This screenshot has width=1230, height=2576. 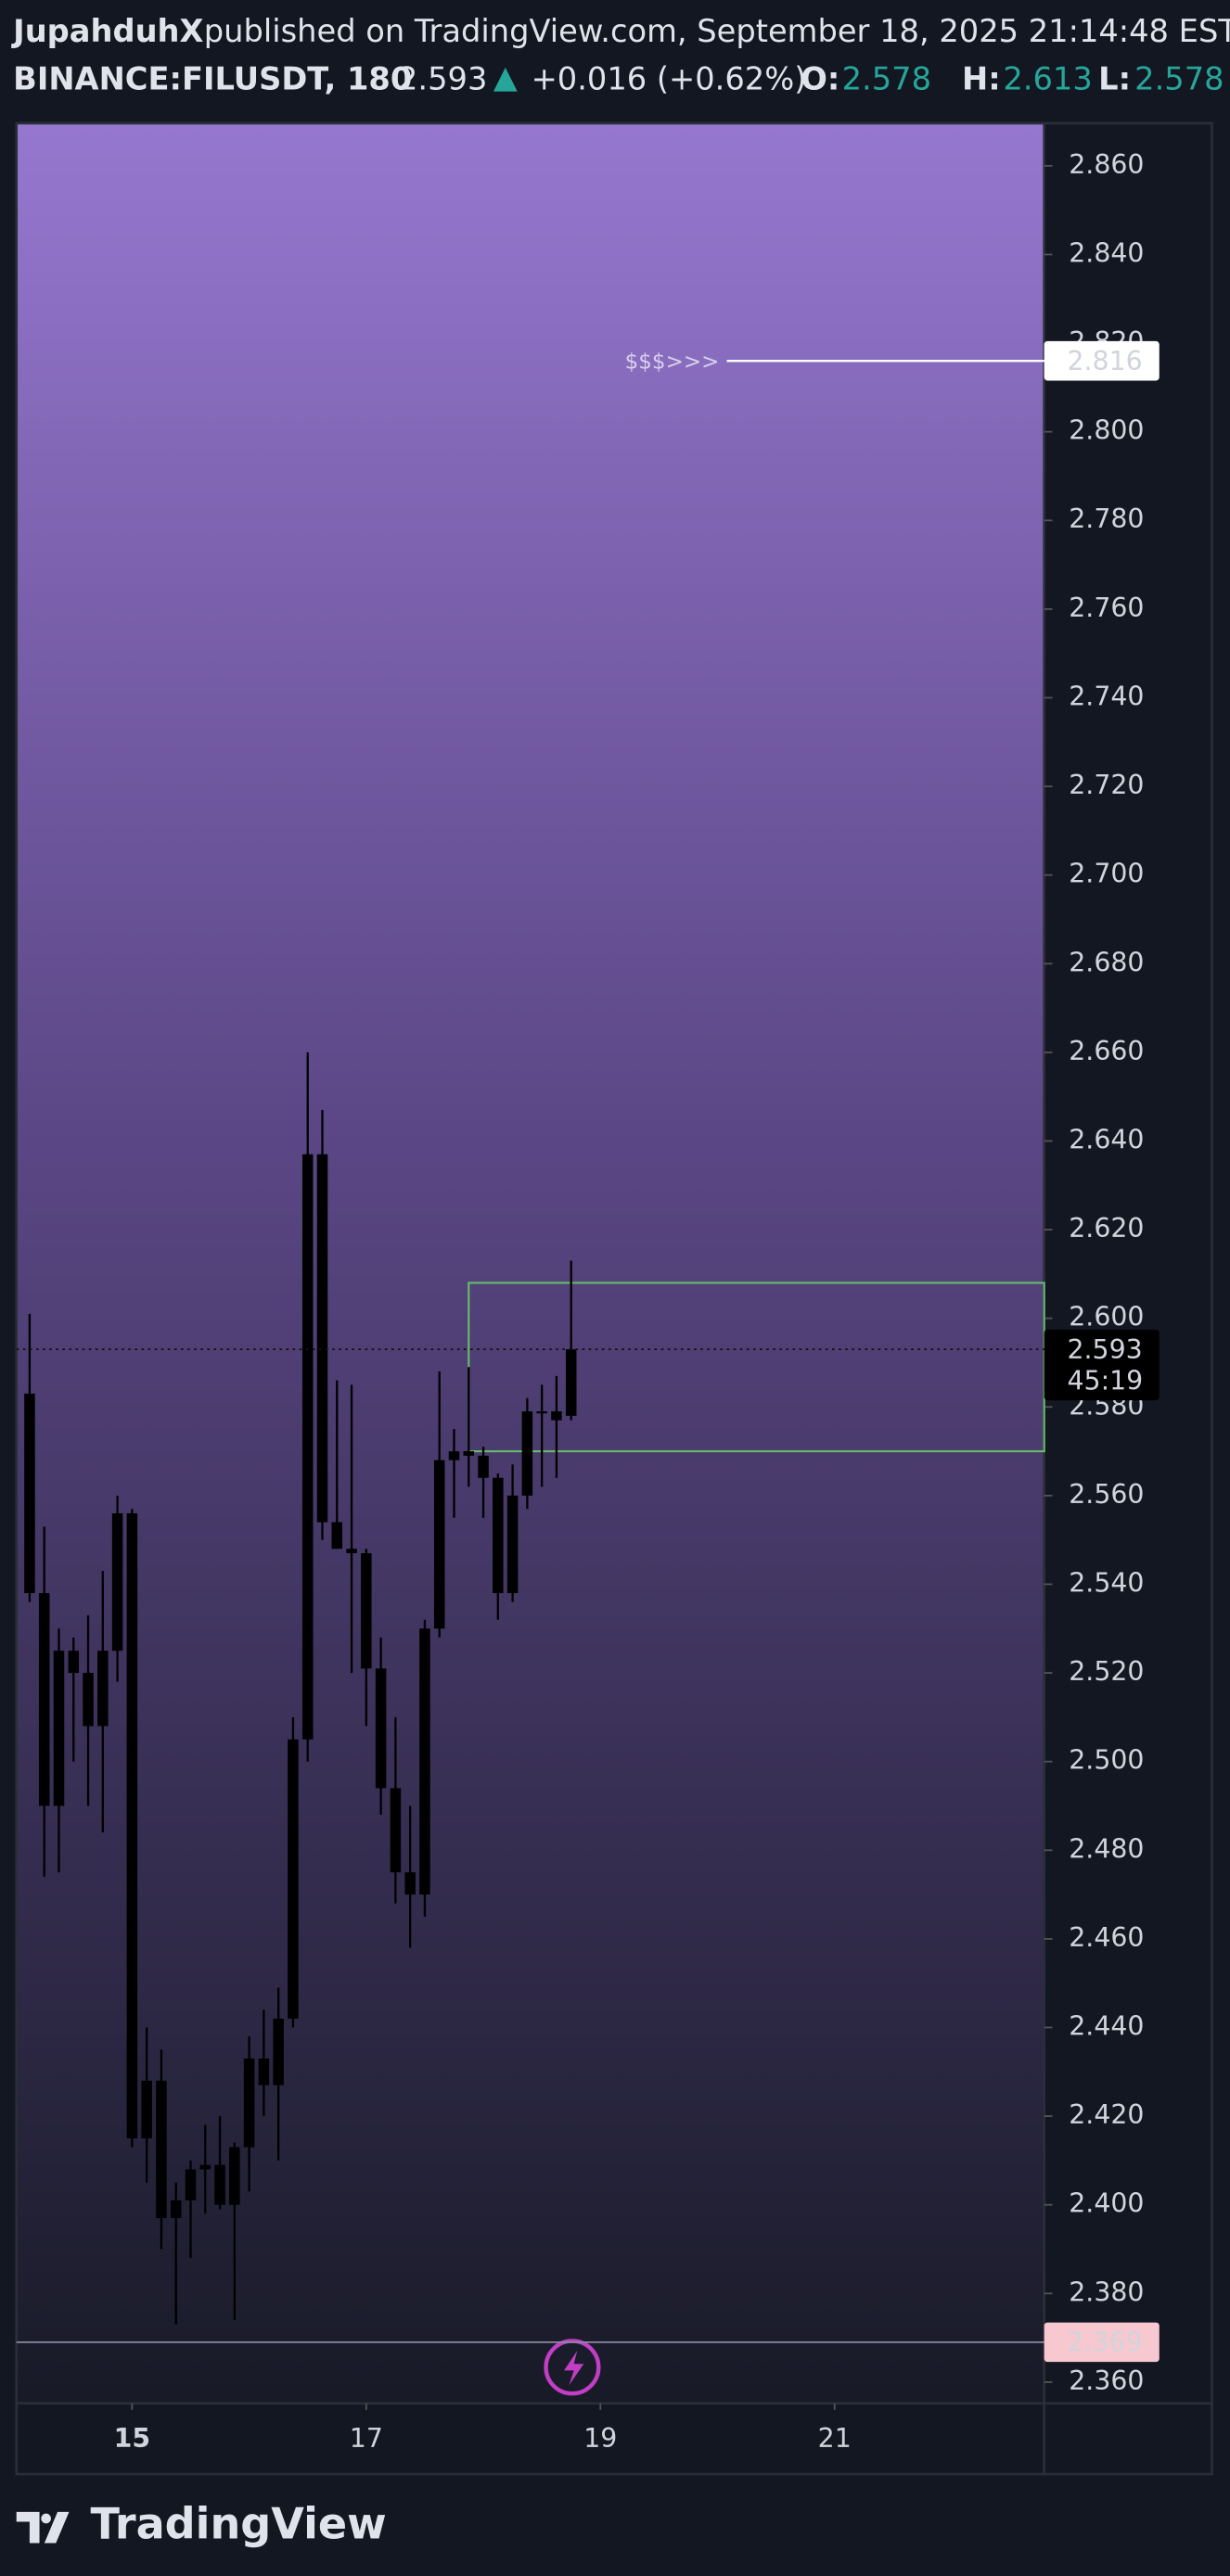 I want to click on y-tick-label: 2.800, so click(x=1107, y=430).